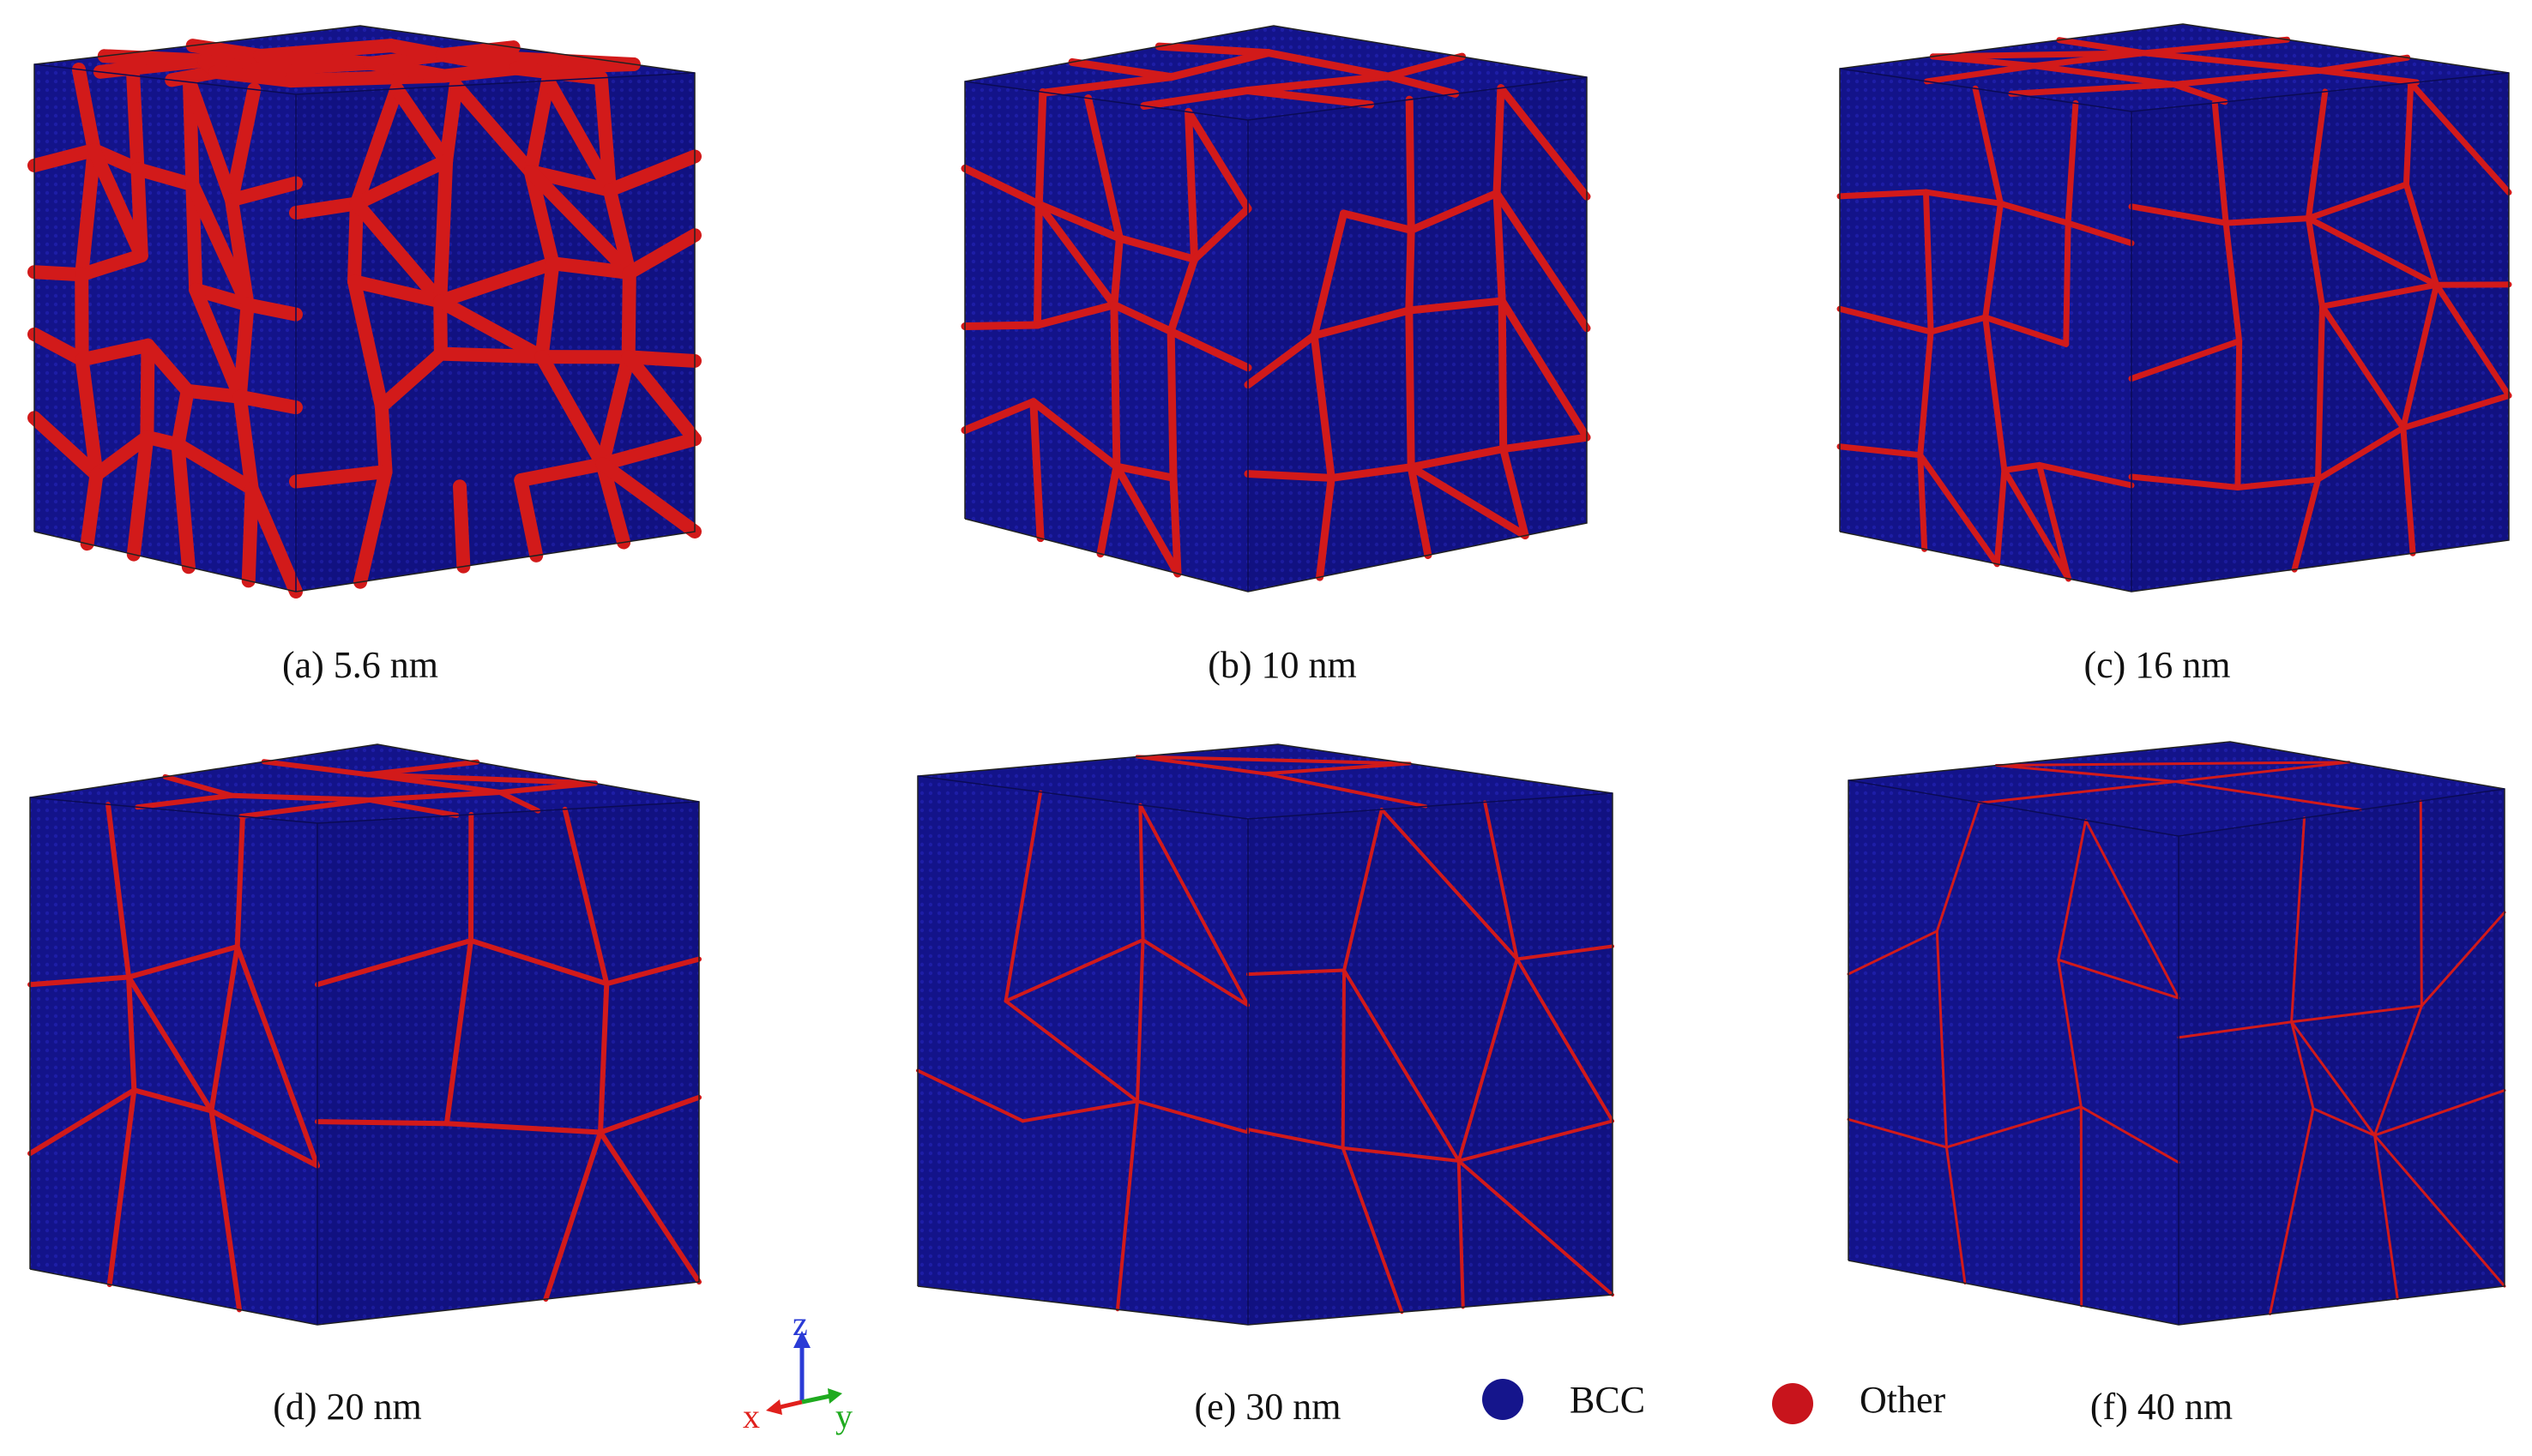 This screenshot has width=2532, height=1456. Describe the element at coordinates (800, 1323) in the screenshot. I see `z-axis-label: z` at that location.